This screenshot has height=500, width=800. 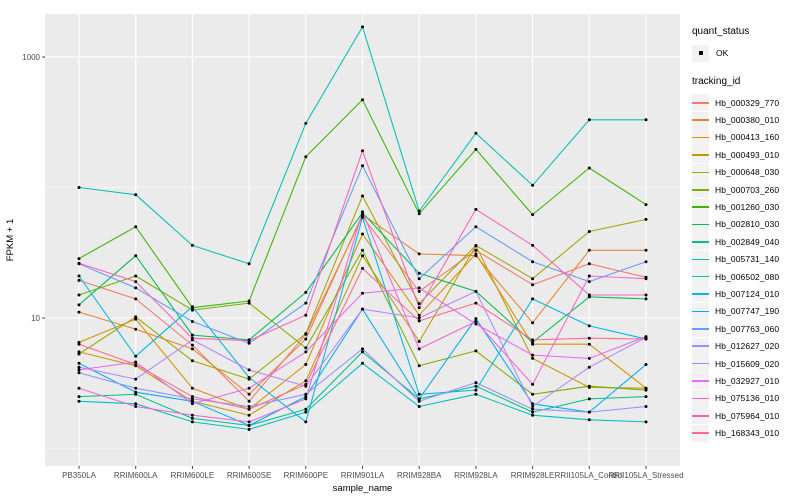 I want to click on legend-title-tracking-id: tracking_id, so click(x=716, y=81).